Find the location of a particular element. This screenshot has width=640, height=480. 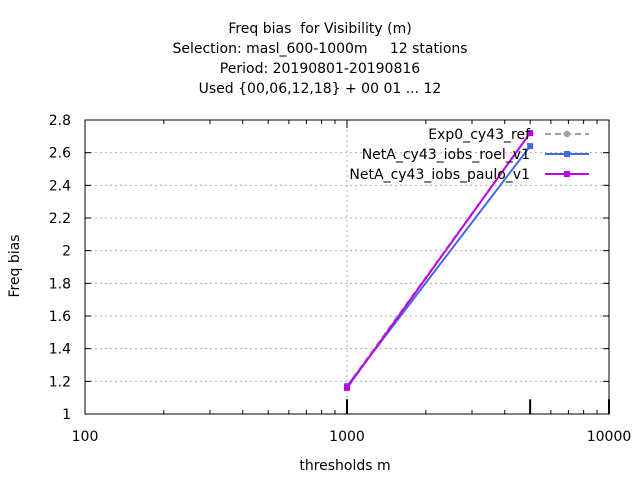

y-tick-label: 1.8 is located at coordinates (60, 284).